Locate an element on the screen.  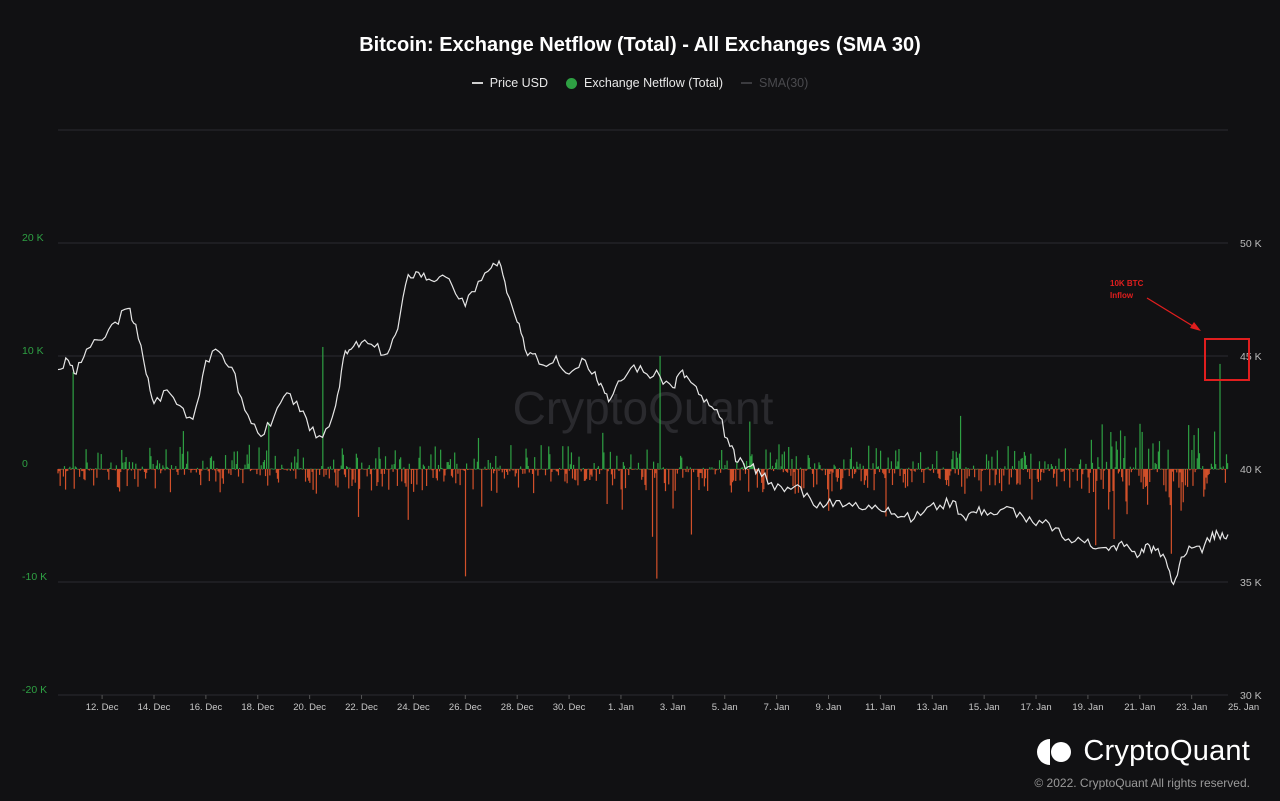
left-tick-label: -20 K is located at coordinates (34, 690).